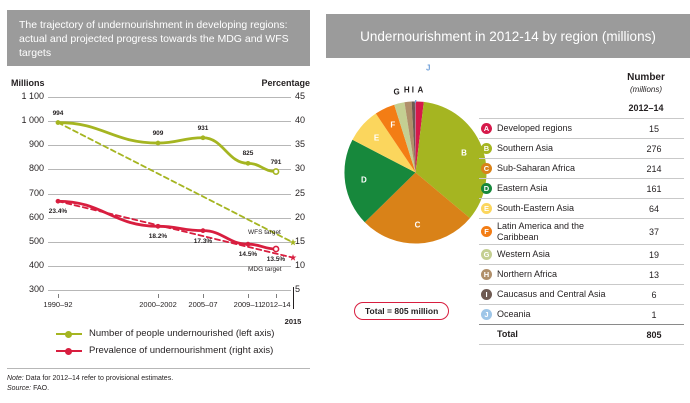  Describe the element at coordinates (32, 96) in the screenshot. I see `y-tick-label: 1 100` at that location.